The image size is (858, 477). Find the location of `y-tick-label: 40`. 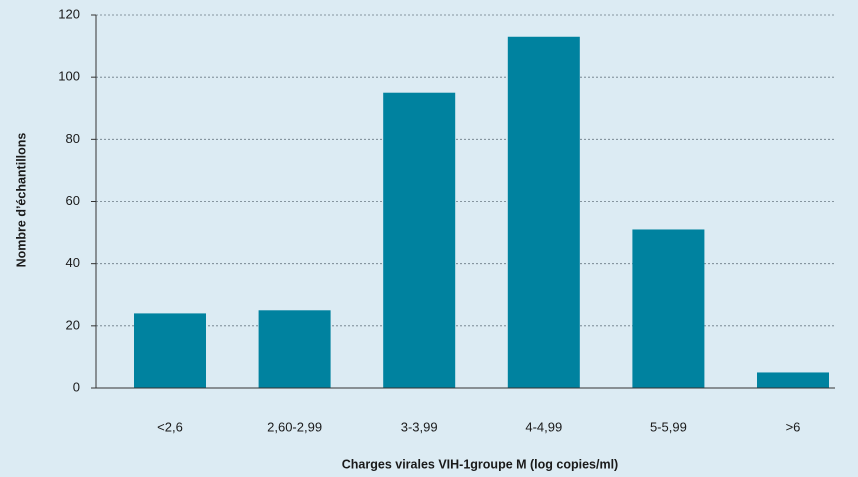

y-tick-label: 40 is located at coordinates (73, 262).